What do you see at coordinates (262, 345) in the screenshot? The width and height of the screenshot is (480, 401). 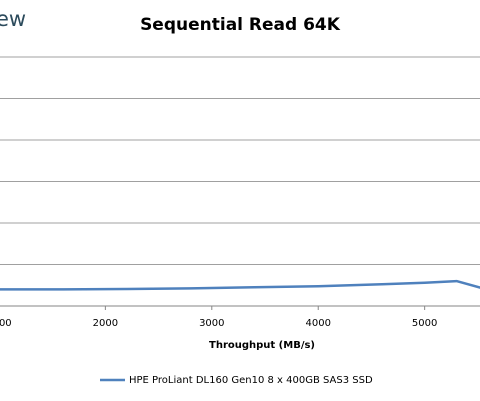 I see `x-axis-label: Throughput (MB/s)` at bounding box center [262, 345].